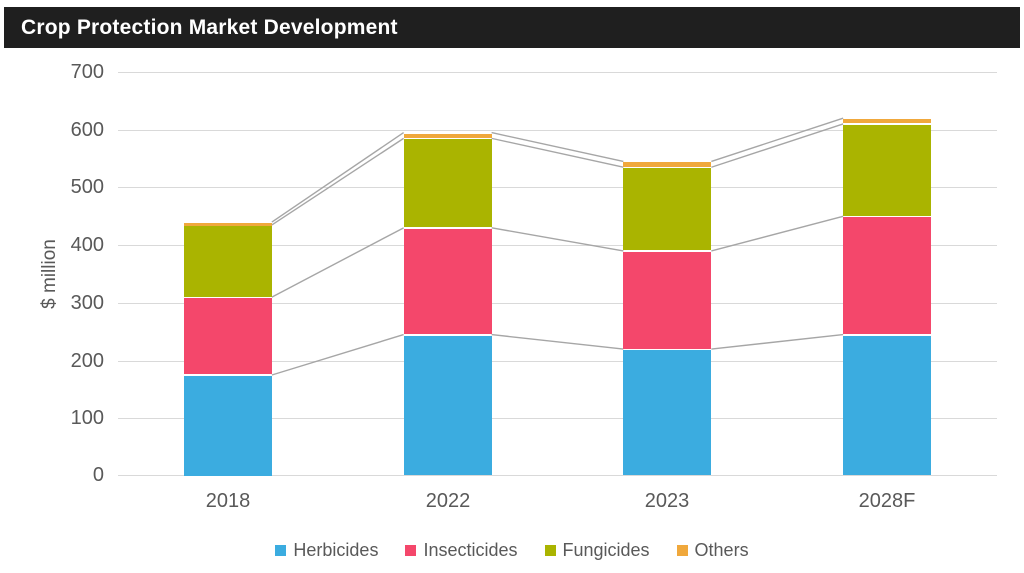 This screenshot has width=1024, height=573. I want to click on bar-segment-others-2018, so click(228, 224).